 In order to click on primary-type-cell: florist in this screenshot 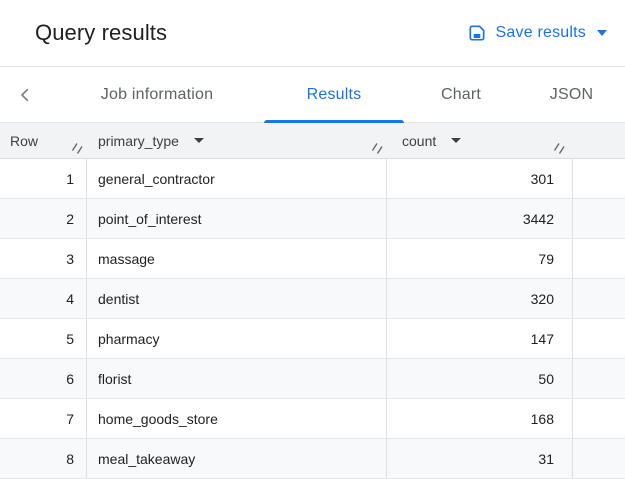, I will do `click(237, 378)`.